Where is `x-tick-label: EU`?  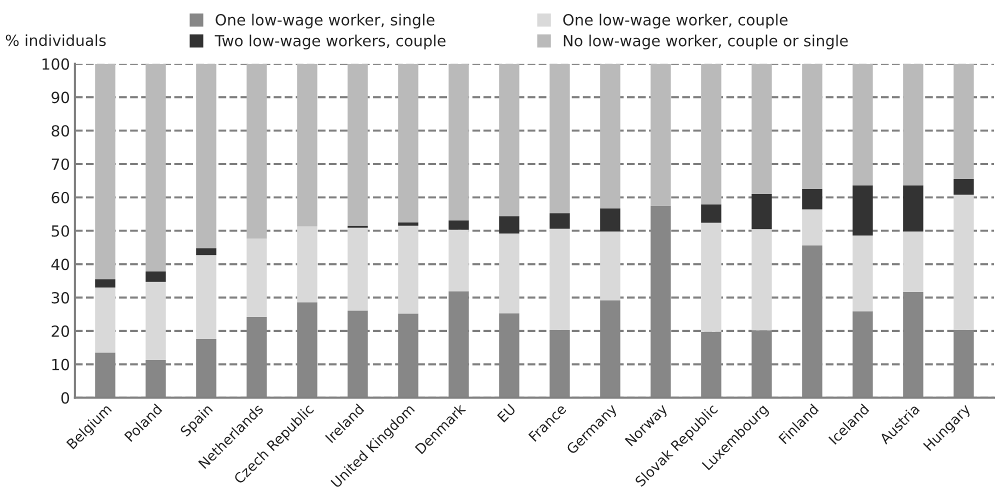 x-tick-label: EU is located at coordinates (506, 413).